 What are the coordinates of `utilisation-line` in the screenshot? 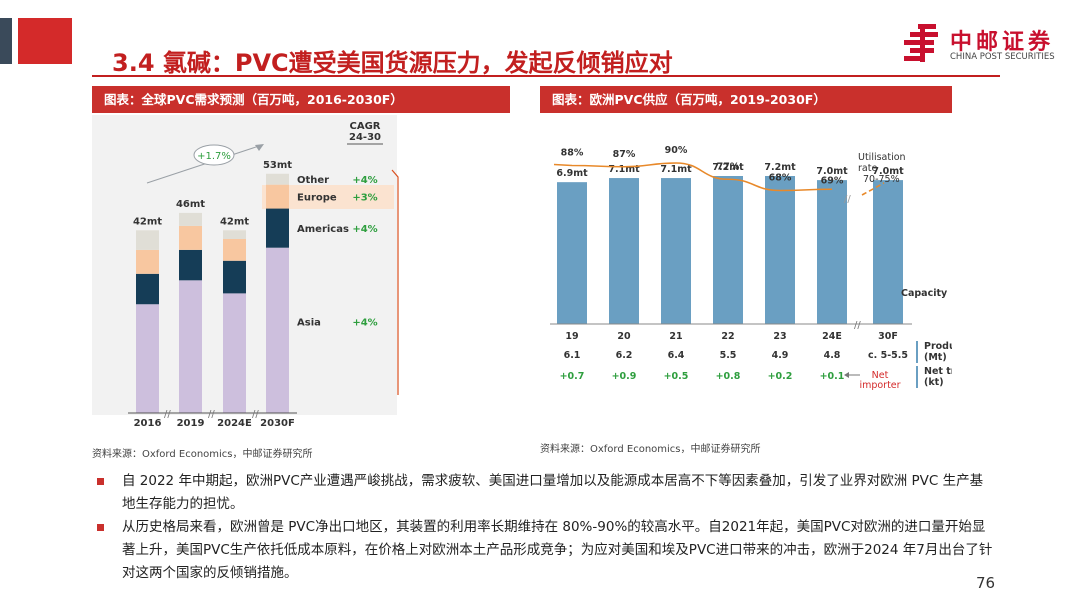 It's located at (693, 177).